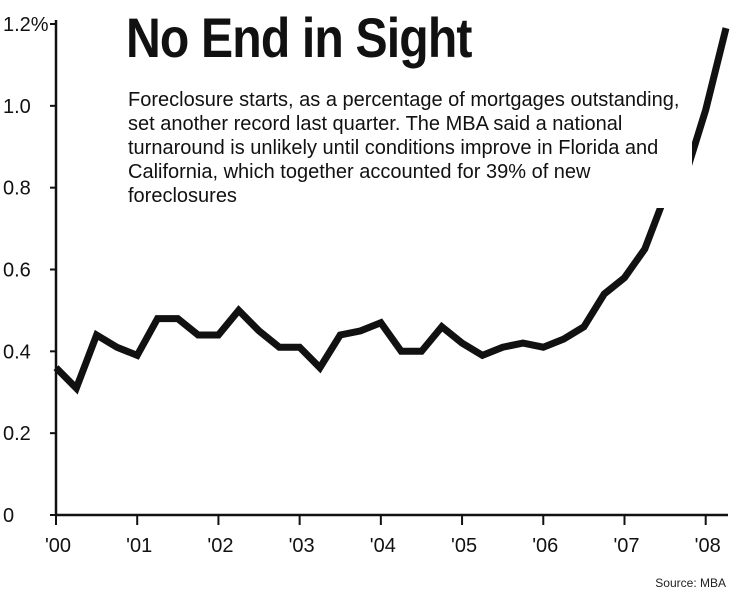 The image size is (740, 596). Describe the element at coordinates (545, 546) in the screenshot. I see `x-tick-label: '06` at that location.